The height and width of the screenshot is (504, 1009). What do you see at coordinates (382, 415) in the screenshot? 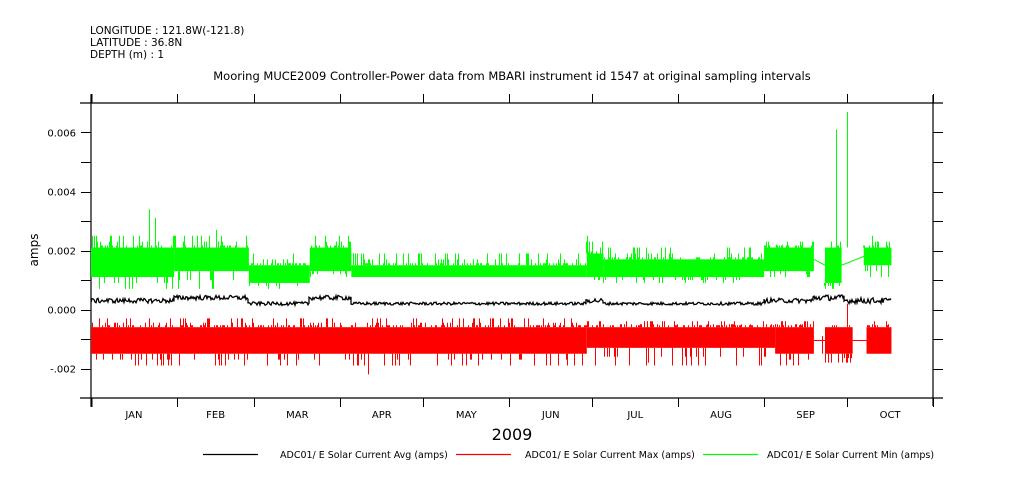
I see `x-tick-label: APR` at bounding box center [382, 415].